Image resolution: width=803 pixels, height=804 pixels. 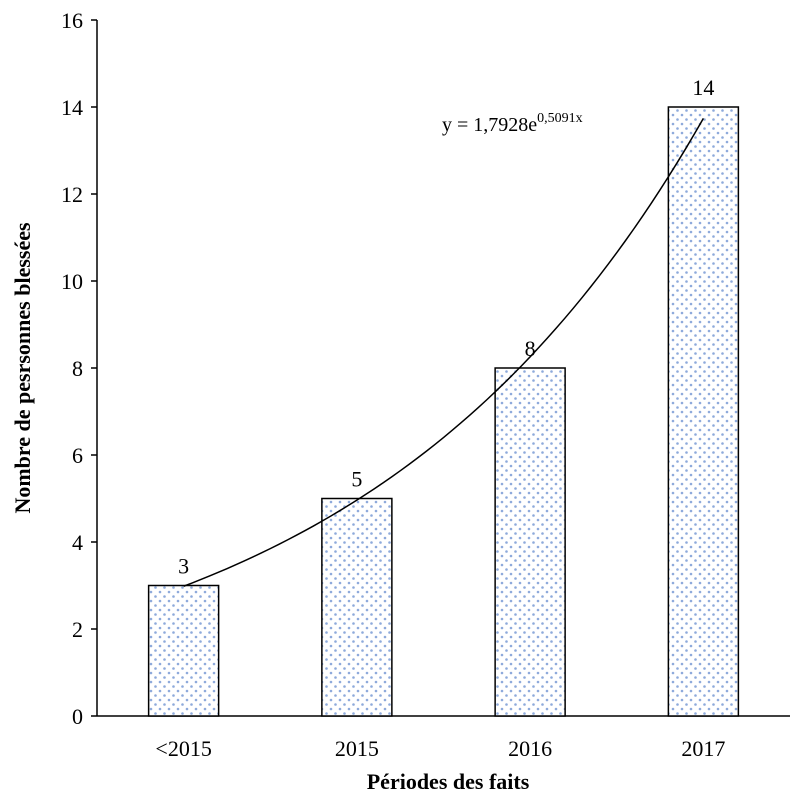 What do you see at coordinates (77, 542) in the screenshot?
I see `y-tick-label: 4` at bounding box center [77, 542].